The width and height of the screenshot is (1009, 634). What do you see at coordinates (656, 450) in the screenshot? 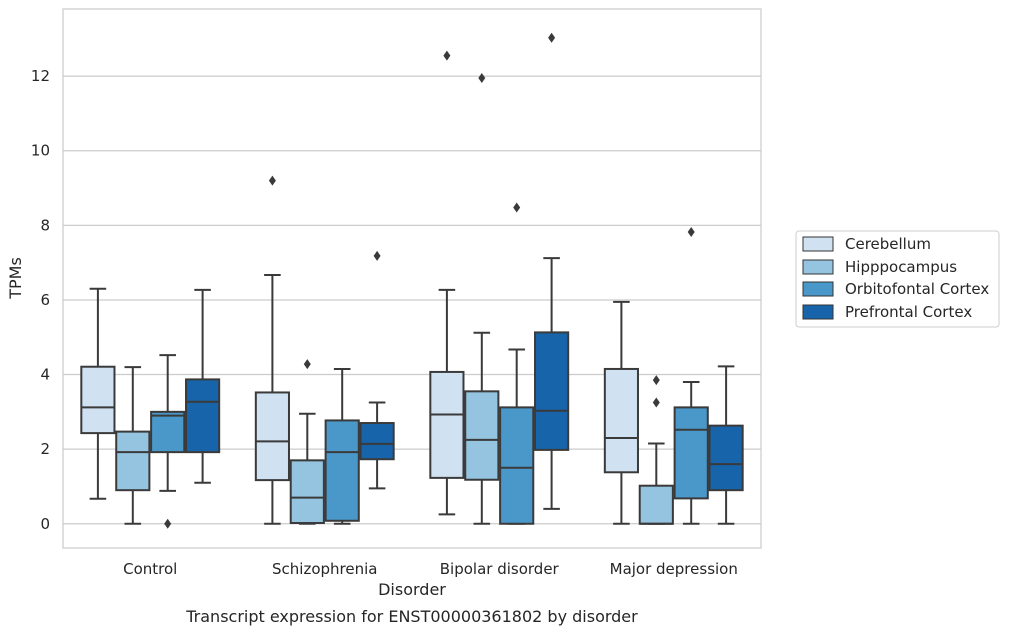
I see `box-hipppocampus-major-depression` at bounding box center [656, 450].